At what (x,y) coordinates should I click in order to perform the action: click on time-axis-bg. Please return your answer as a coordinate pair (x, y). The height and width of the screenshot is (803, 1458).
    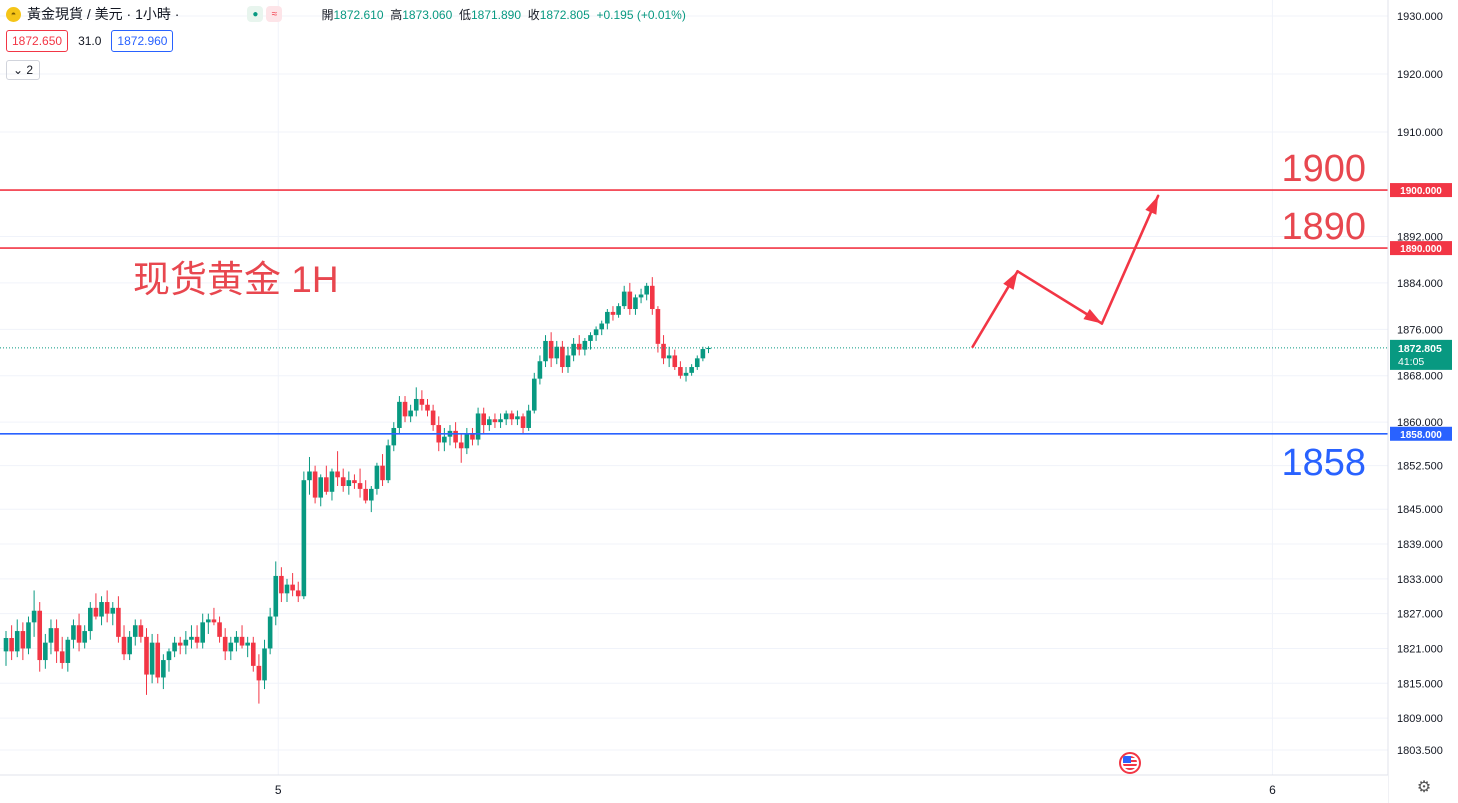
    Looking at the image, I should click on (694, 789).